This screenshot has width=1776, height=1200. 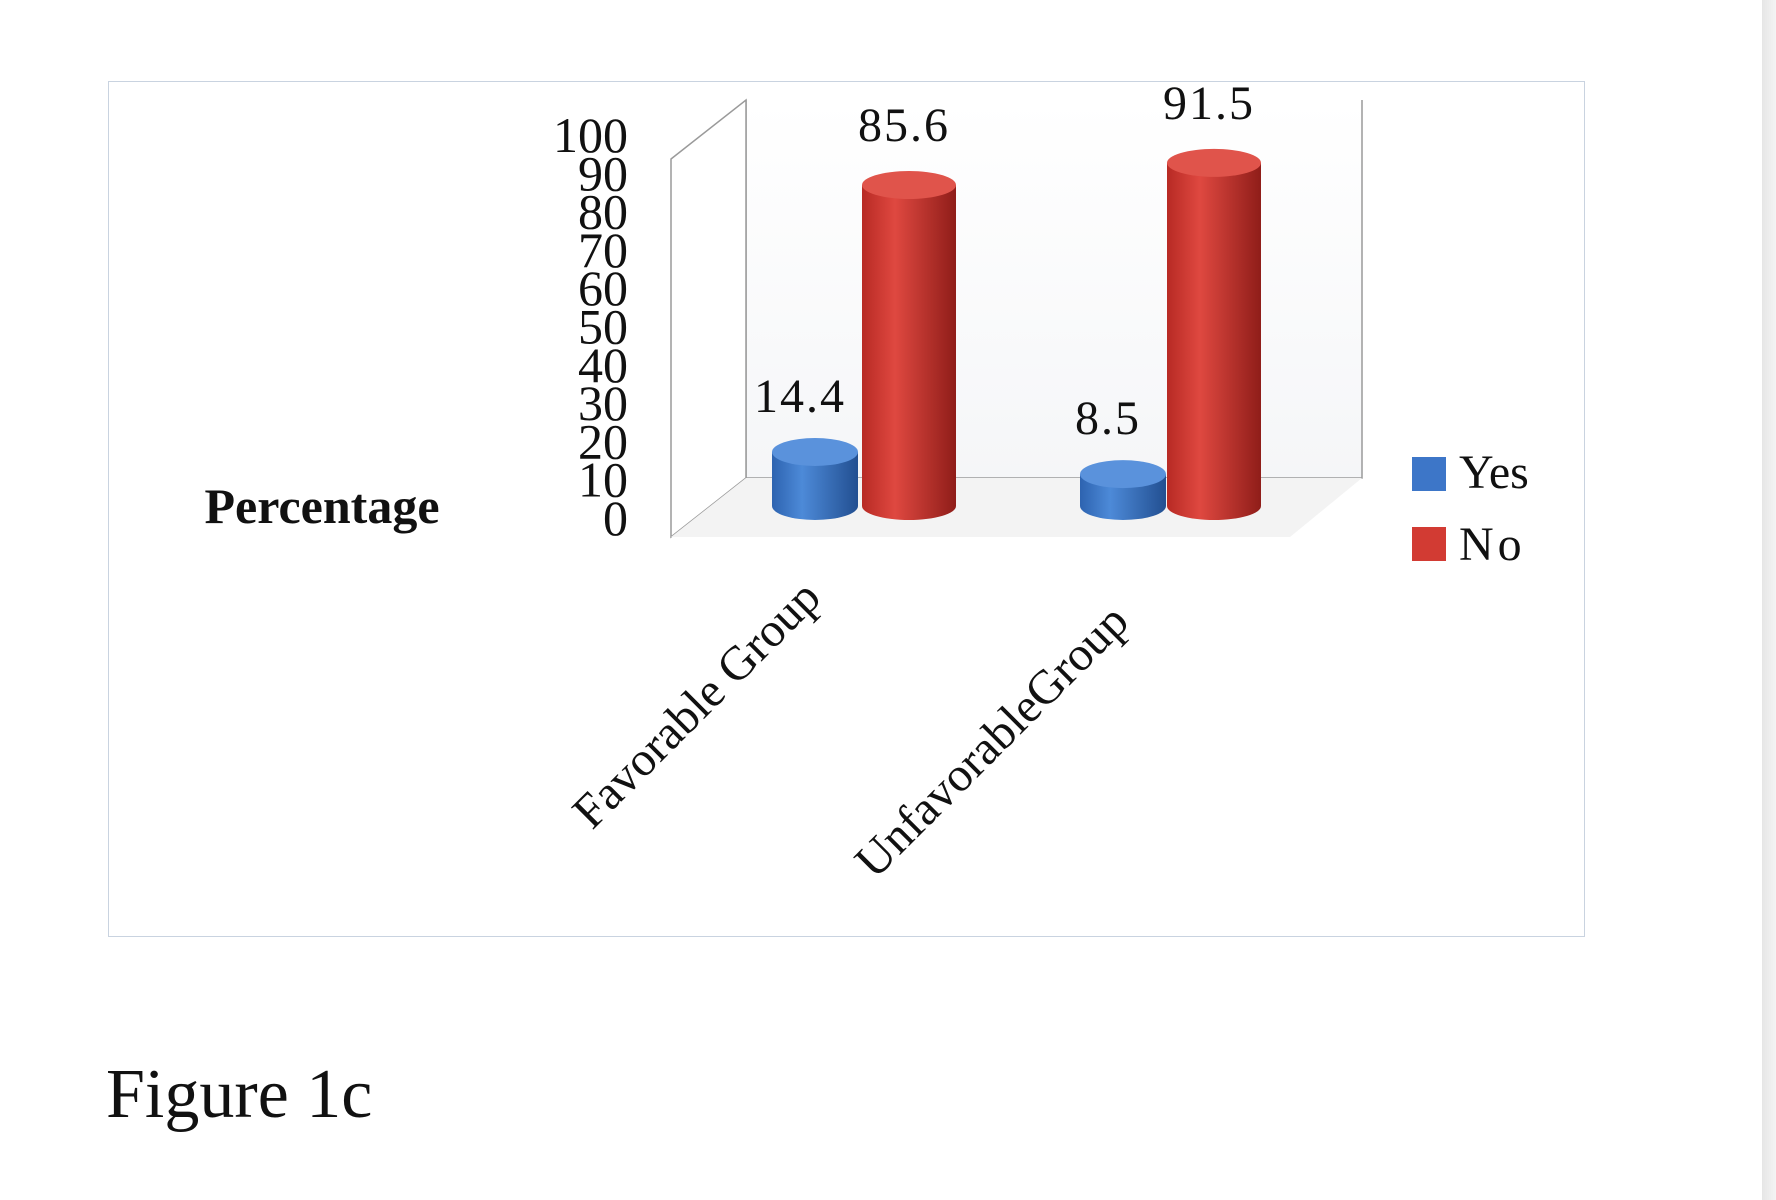 What do you see at coordinates (615, 518) in the screenshot?
I see `y-tick-label: 0` at bounding box center [615, 518].